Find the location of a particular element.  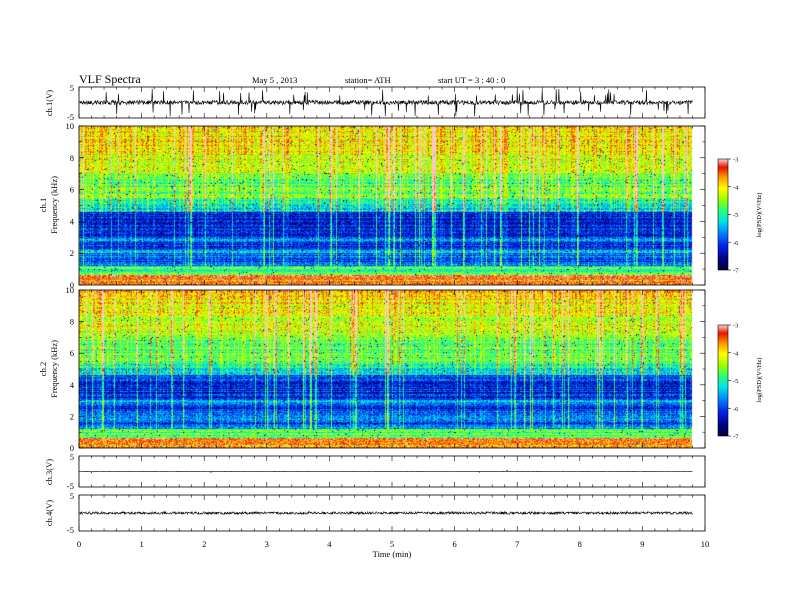

ch2-spectrogram-ytick-label-5: 10 is located at coordinates (70, 290).